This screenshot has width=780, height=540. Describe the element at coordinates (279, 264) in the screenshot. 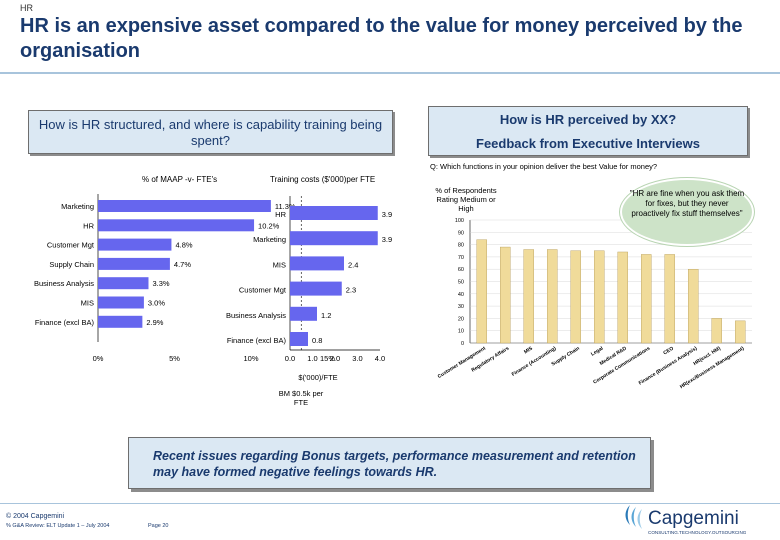

I see `training-category-label: MIS` at that location.